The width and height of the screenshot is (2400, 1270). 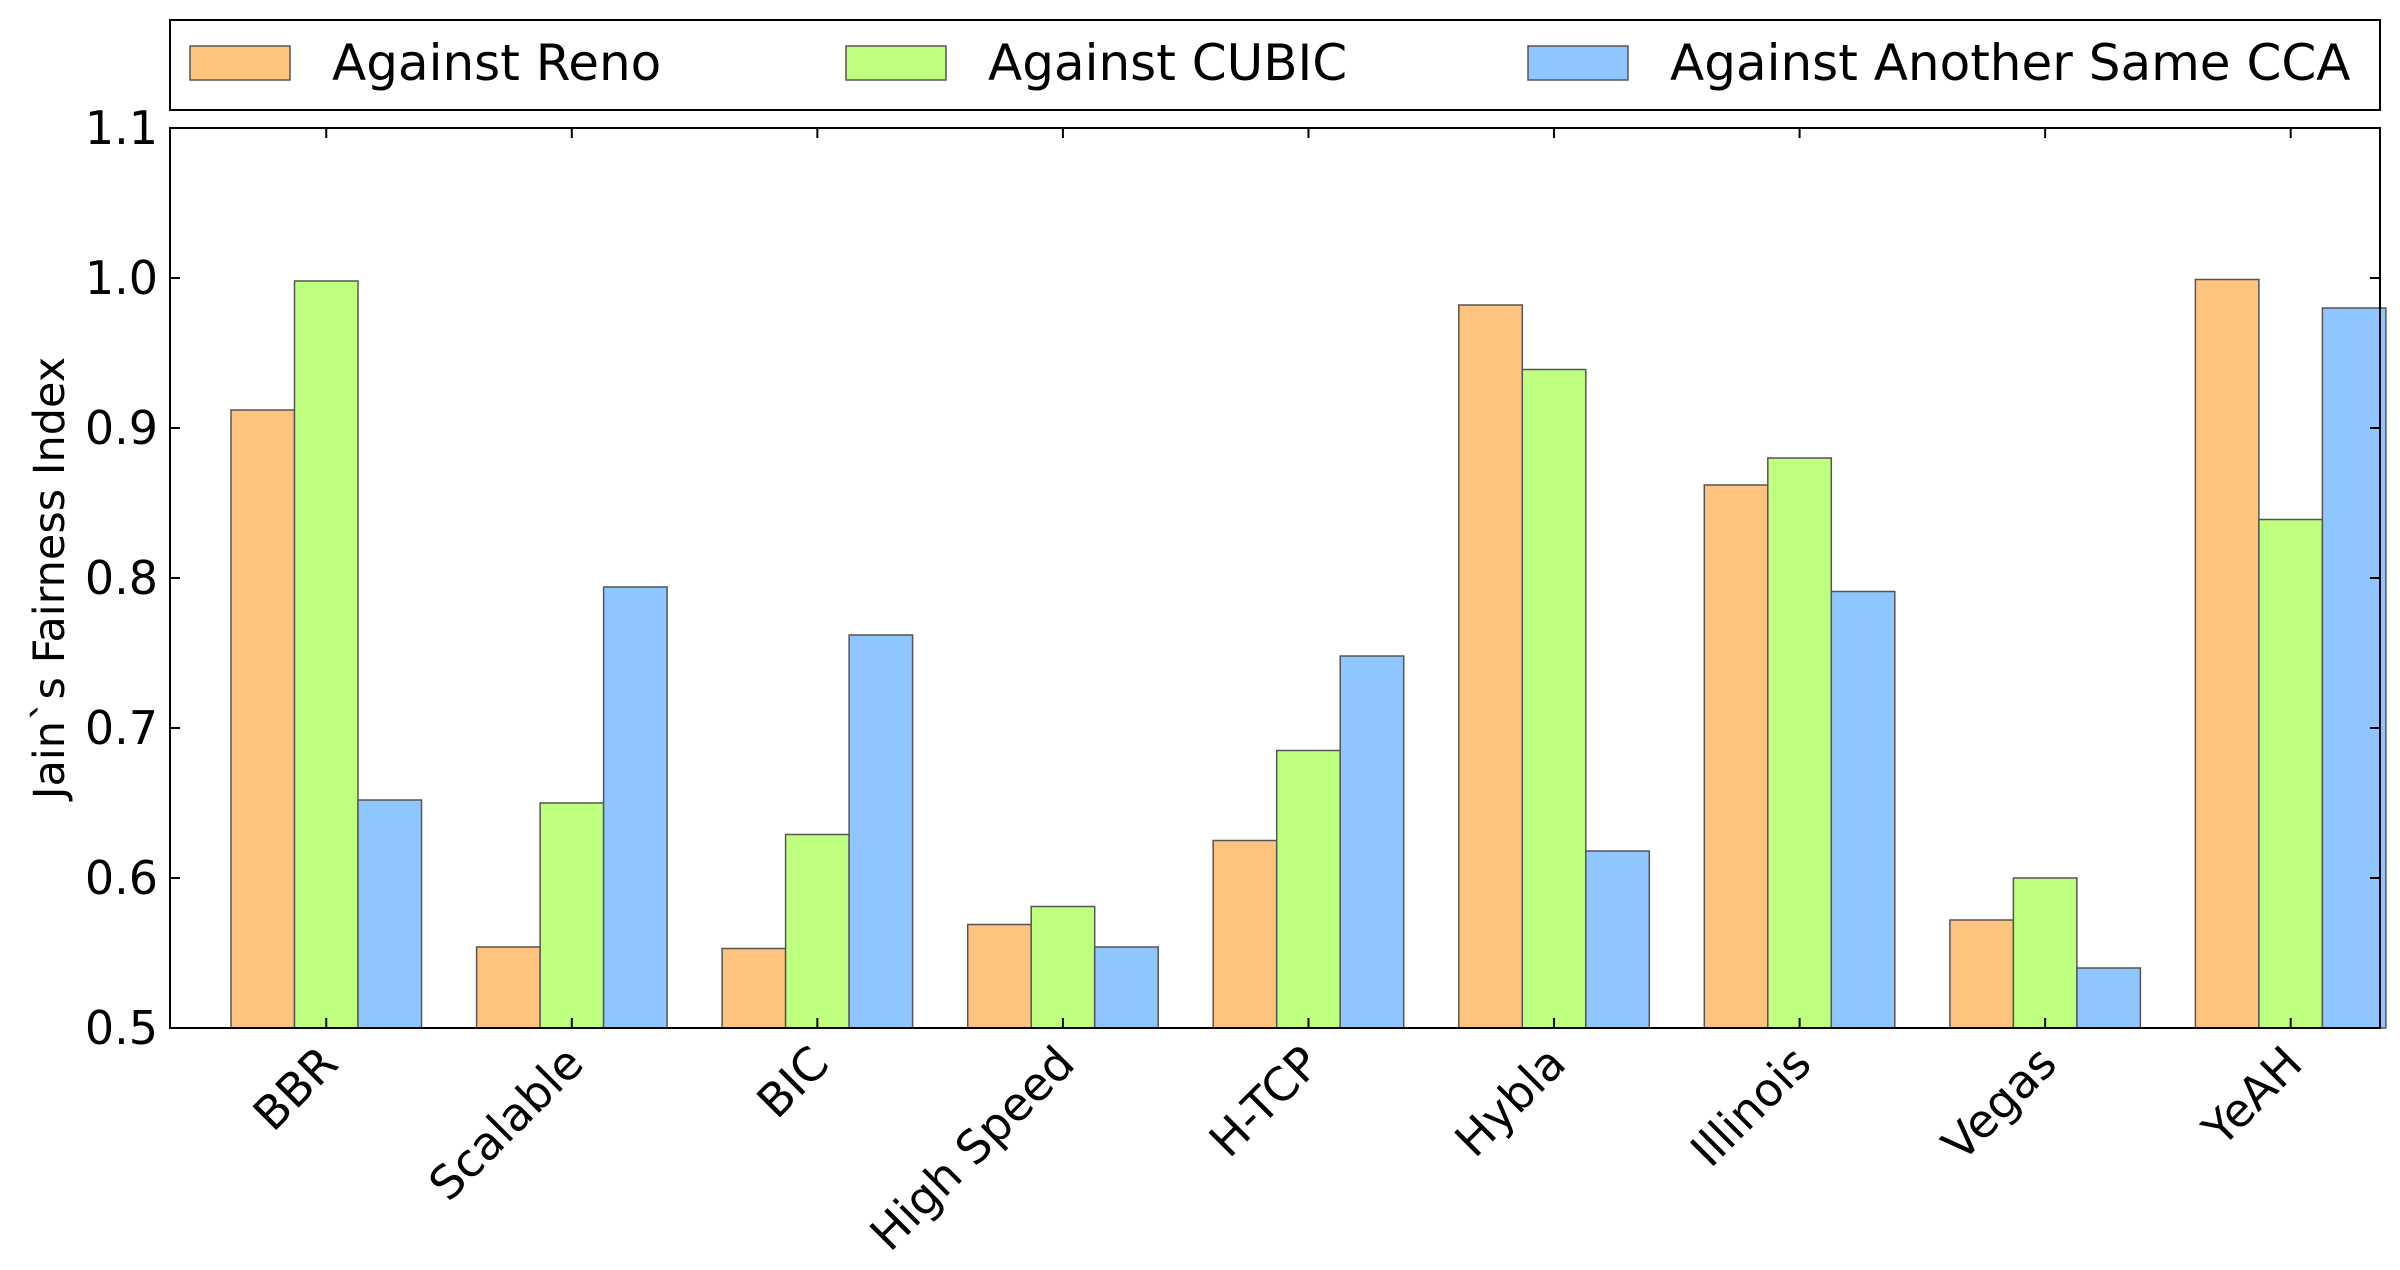 I want to click on legend-label-3: Against Another Same CCA, so click(x=2010, y=63).